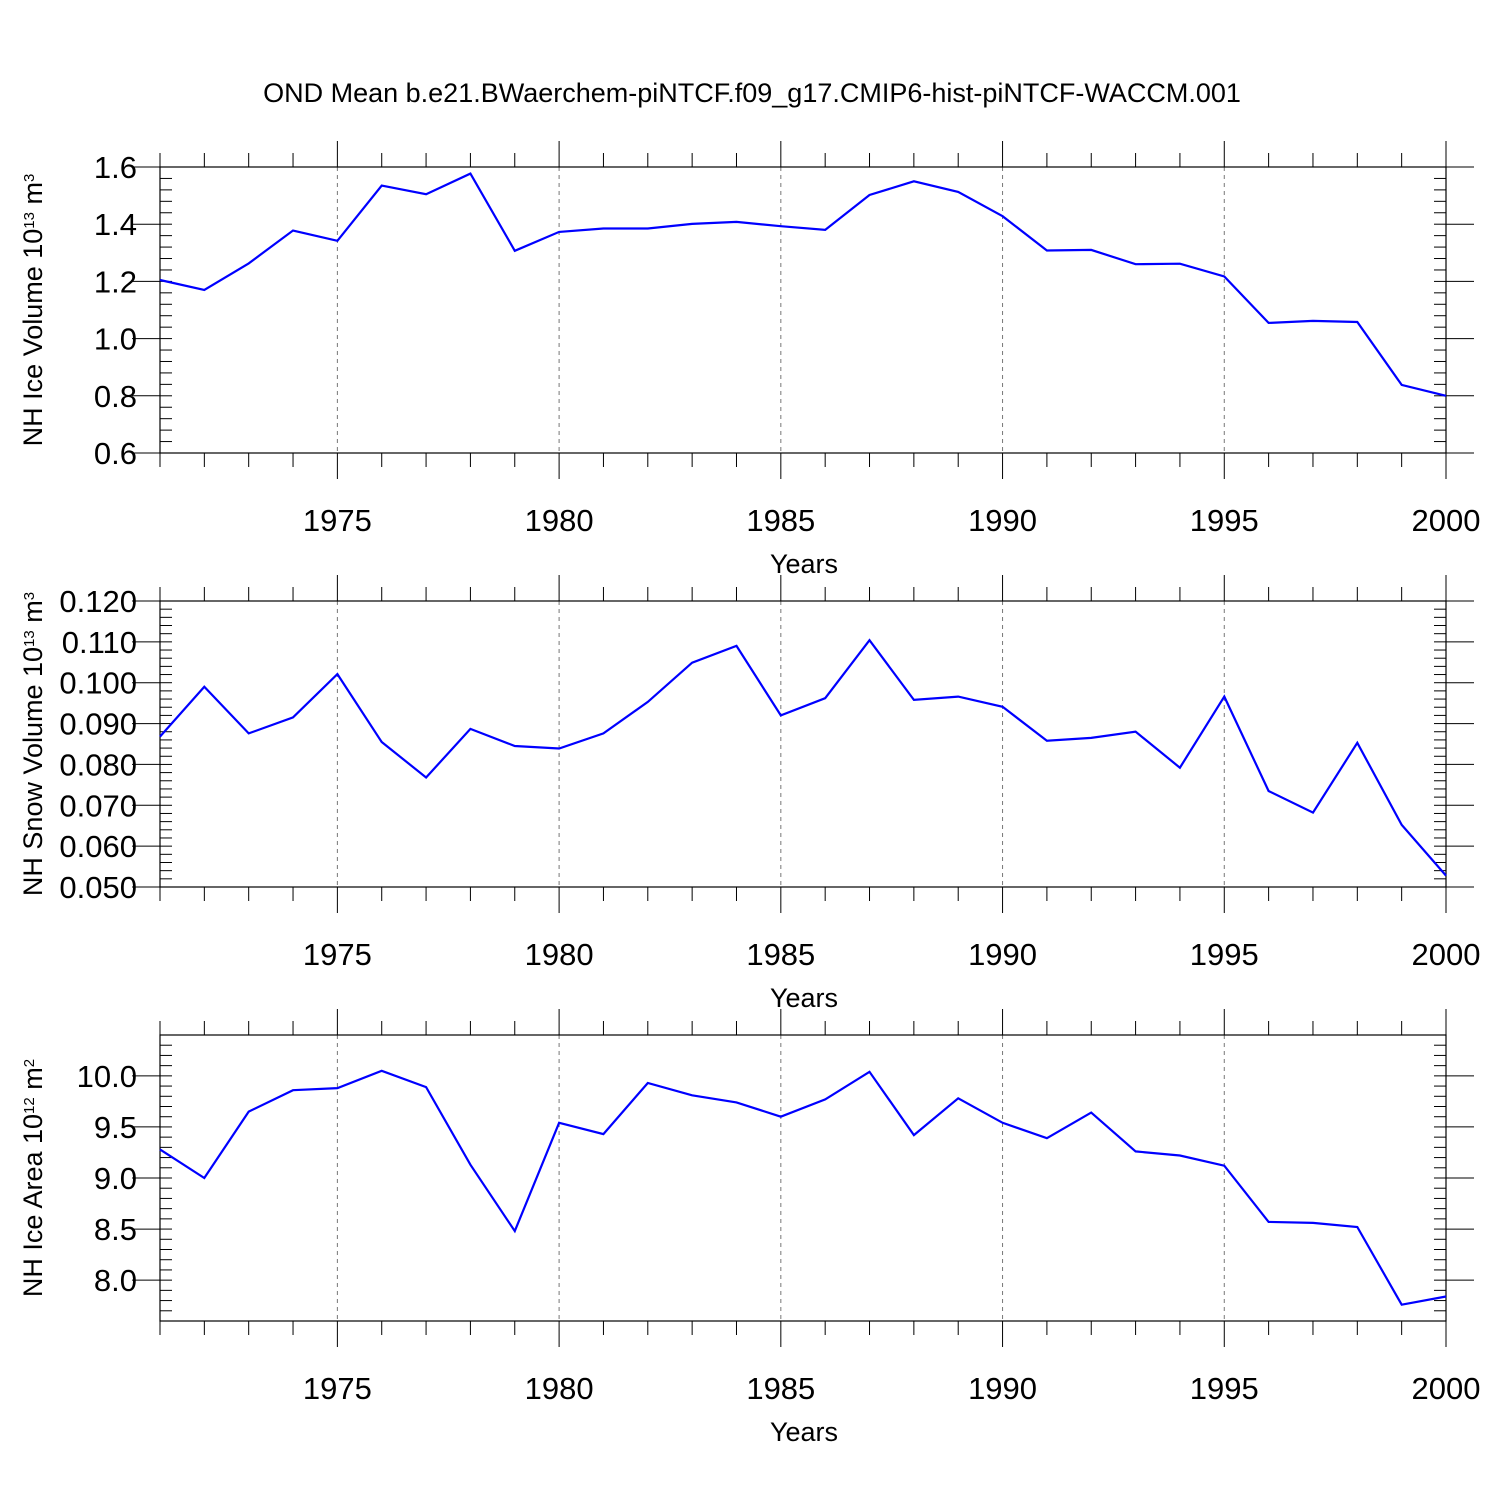 The width and height of the screenshot is (1500, 1500). Describe the element at coordinates (33, 1205) in the screenshot. I see `y-axis-label-part: NH Ice Area 10` at that location.